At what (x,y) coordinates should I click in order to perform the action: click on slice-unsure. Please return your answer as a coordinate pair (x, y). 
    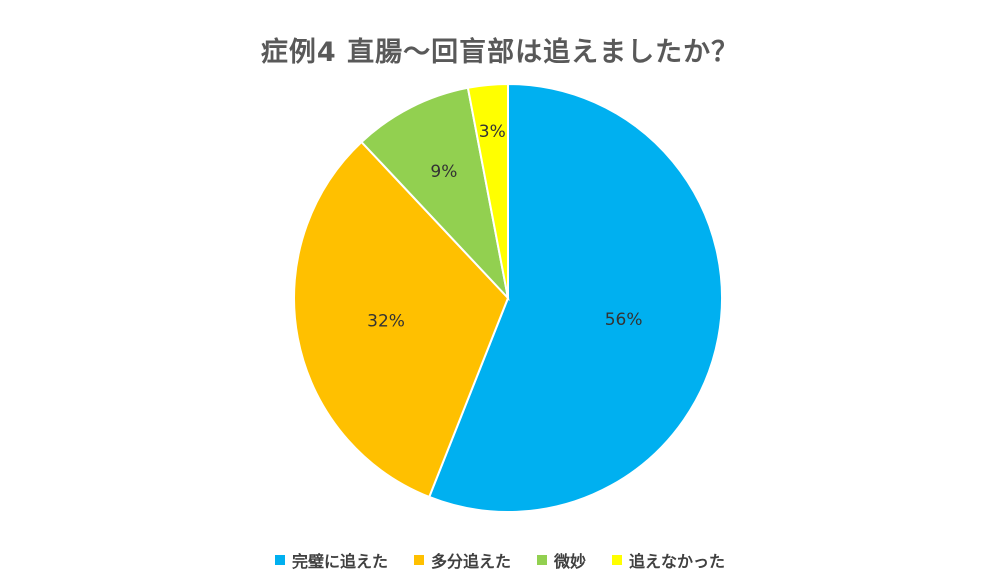
    Looking at the image, I should click on (435, 194).